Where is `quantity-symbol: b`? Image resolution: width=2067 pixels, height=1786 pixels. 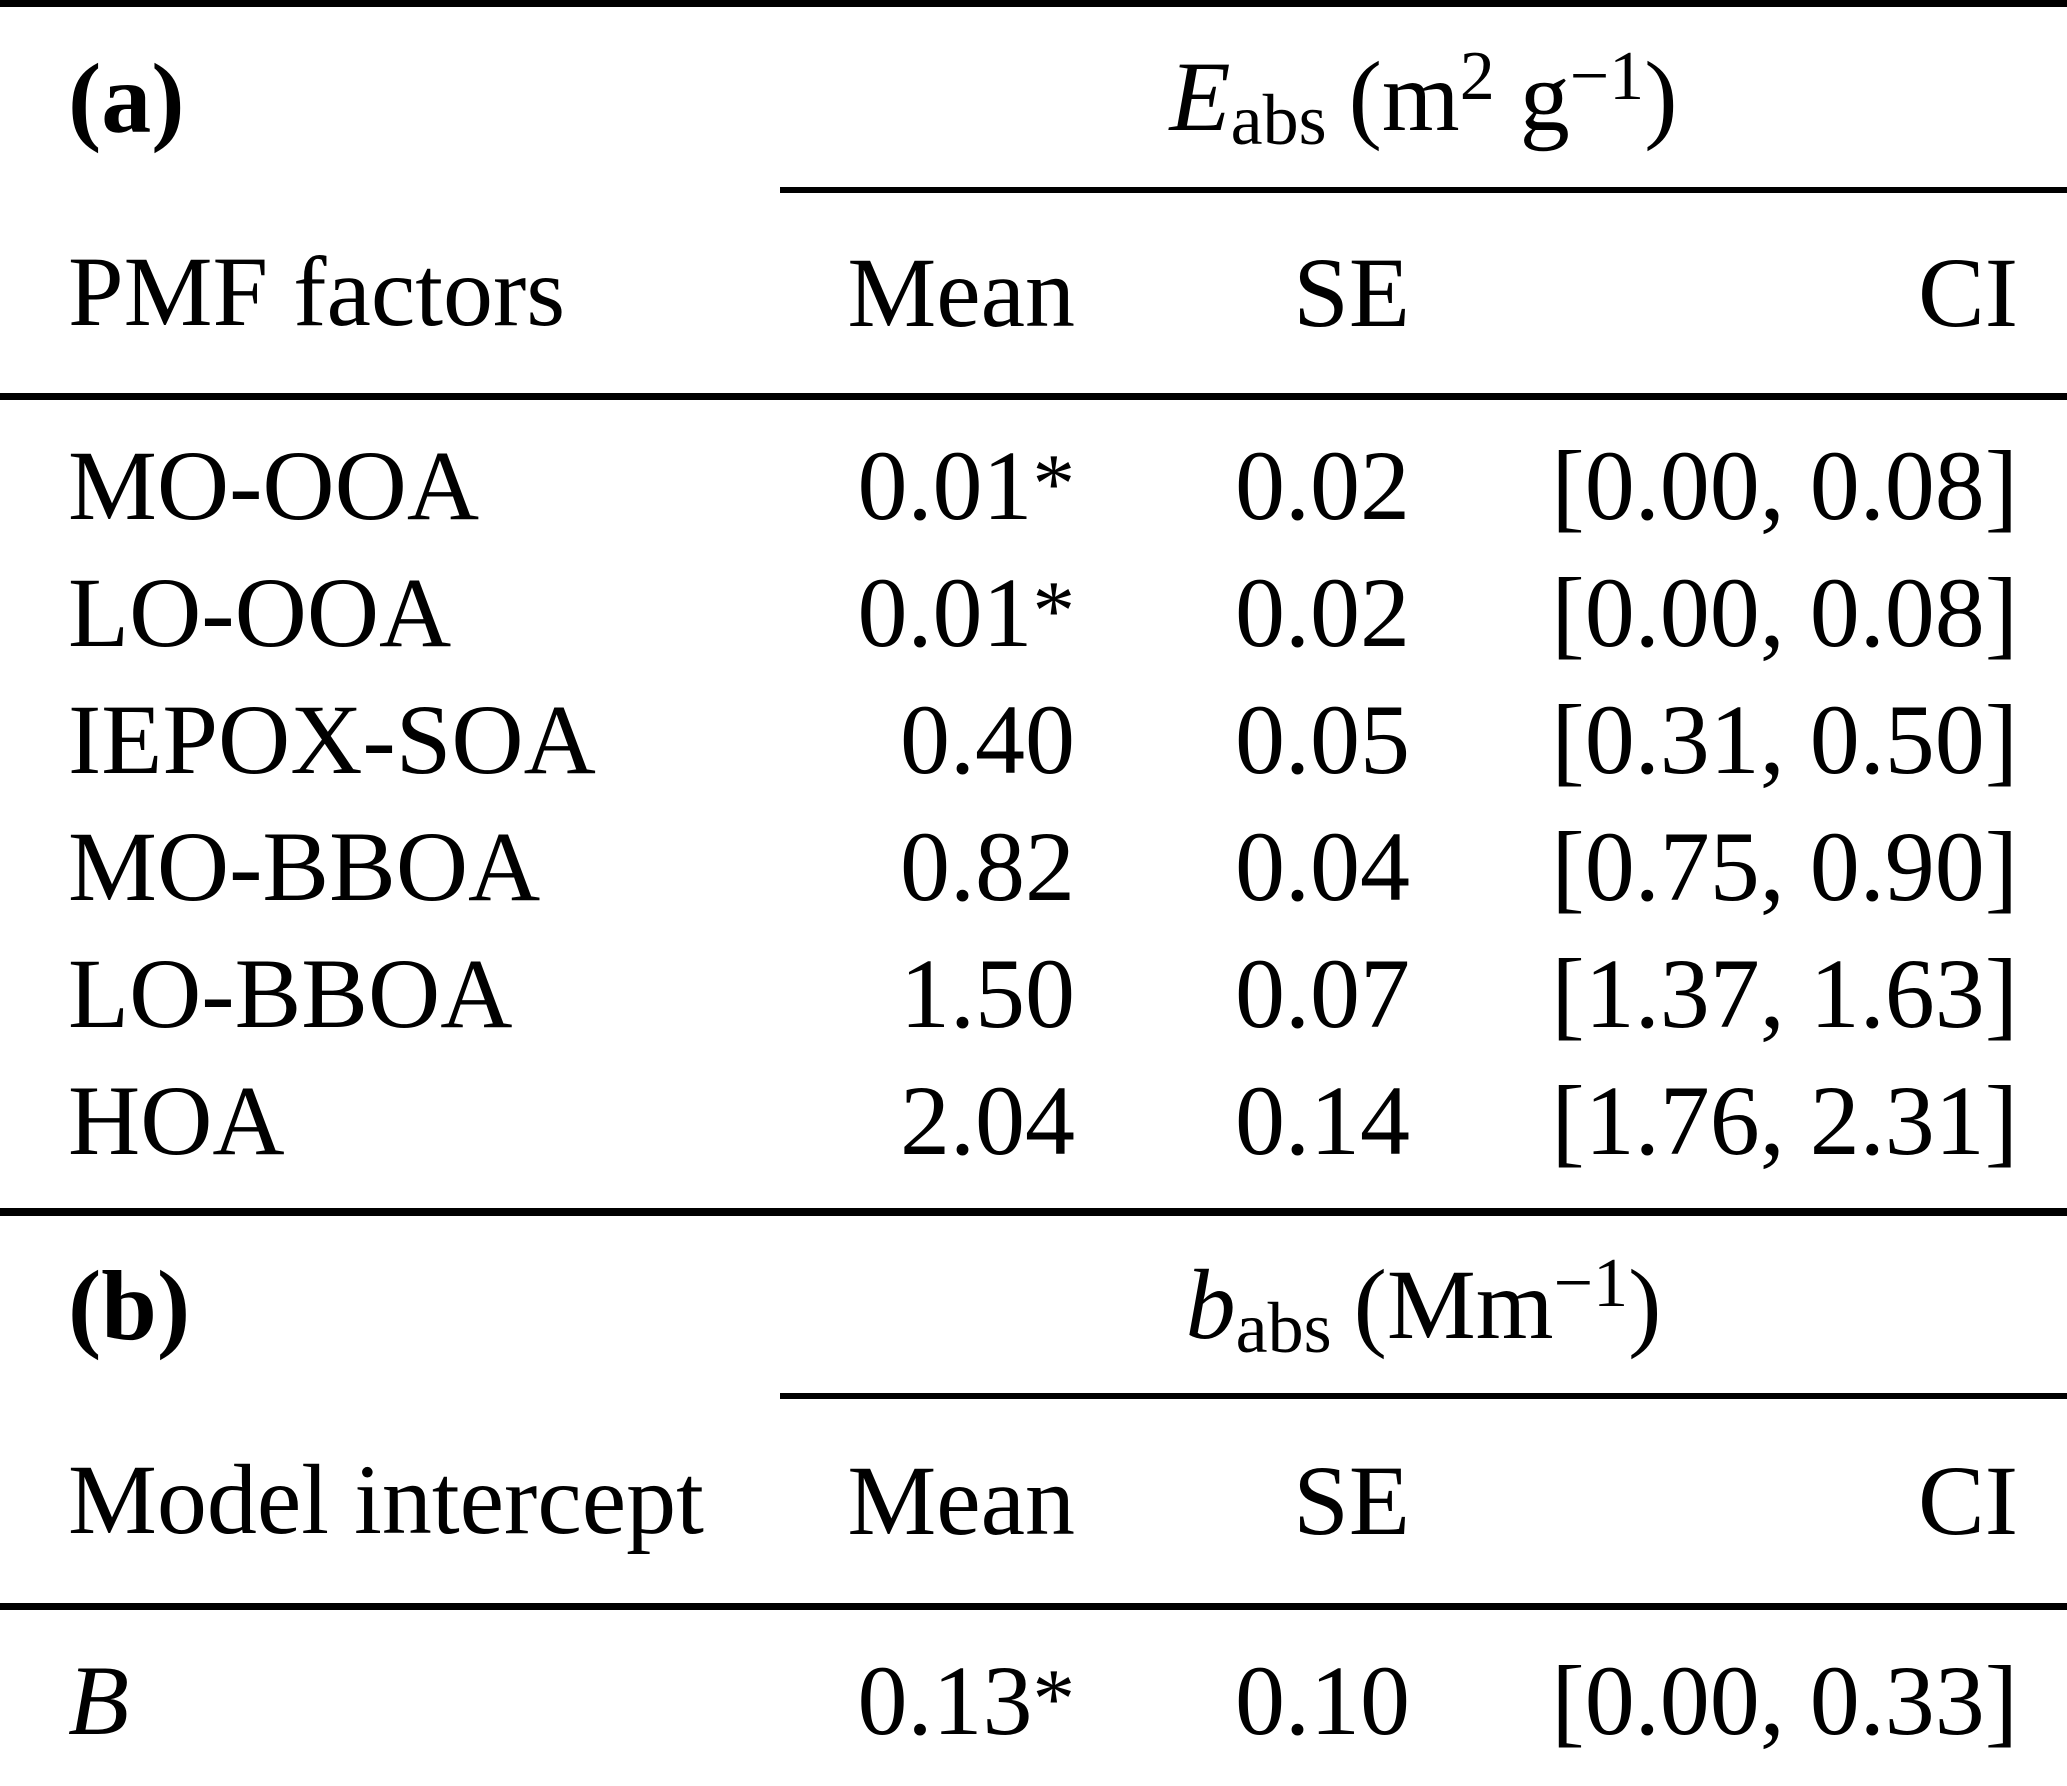
quantity-symbol: b is located at coordinates (1210, 1304).